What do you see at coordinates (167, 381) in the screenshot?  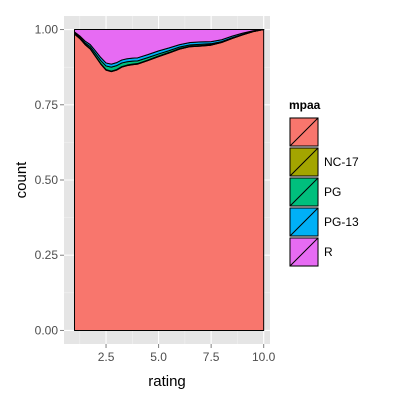 I see `x-axis-title: rating` at bounding box center [167, 381].